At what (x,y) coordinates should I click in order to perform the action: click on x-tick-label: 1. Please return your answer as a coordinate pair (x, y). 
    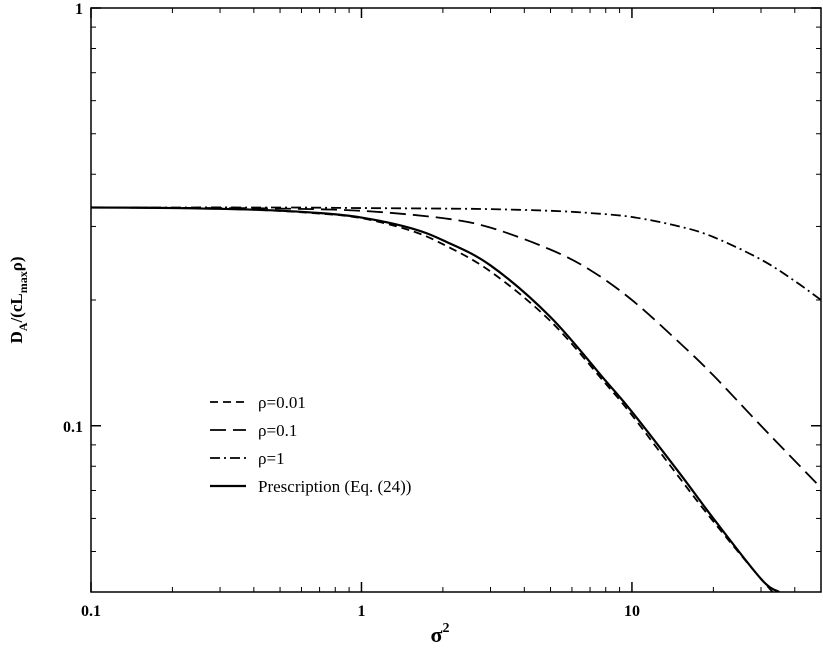
    Looking at the image, I should click on (361, 611).